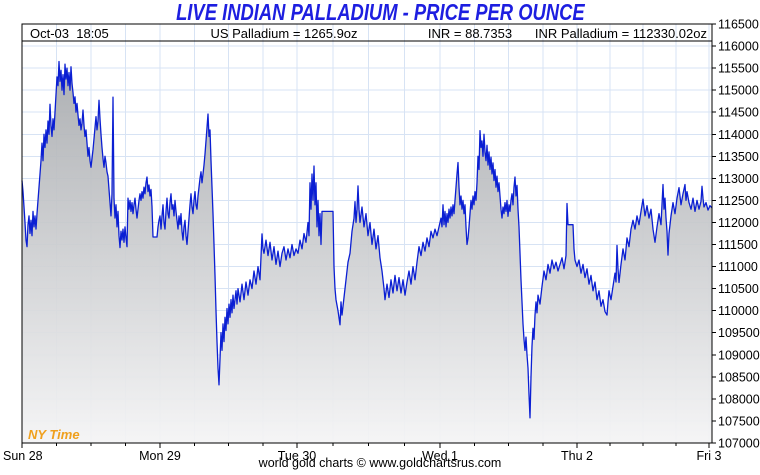 The height and width of the screenshot is (475, 760). What do you see at coordinates (470, 33) in the screenshot?
I see `header-inr-rate: INR = 88.7353` at bounding box center [470, 33].